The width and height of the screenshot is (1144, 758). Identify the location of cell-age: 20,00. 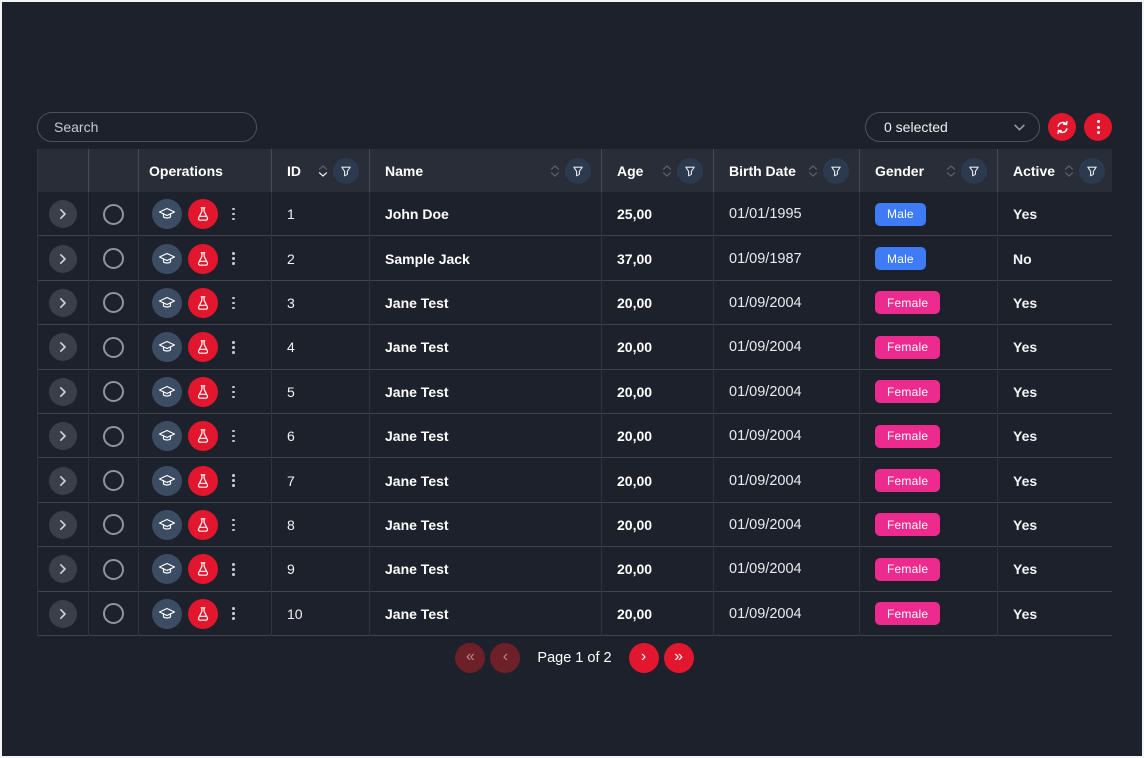
(658, 436).